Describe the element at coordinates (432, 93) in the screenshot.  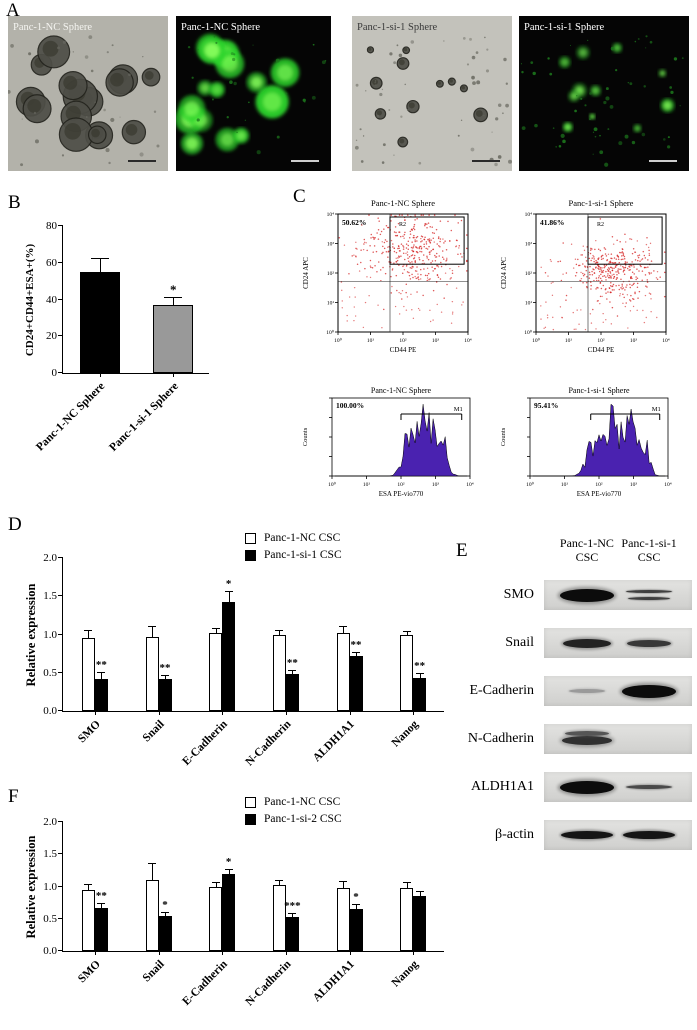
I see `micrograph-image: Panc-1-si-1 Sphere` at that location.